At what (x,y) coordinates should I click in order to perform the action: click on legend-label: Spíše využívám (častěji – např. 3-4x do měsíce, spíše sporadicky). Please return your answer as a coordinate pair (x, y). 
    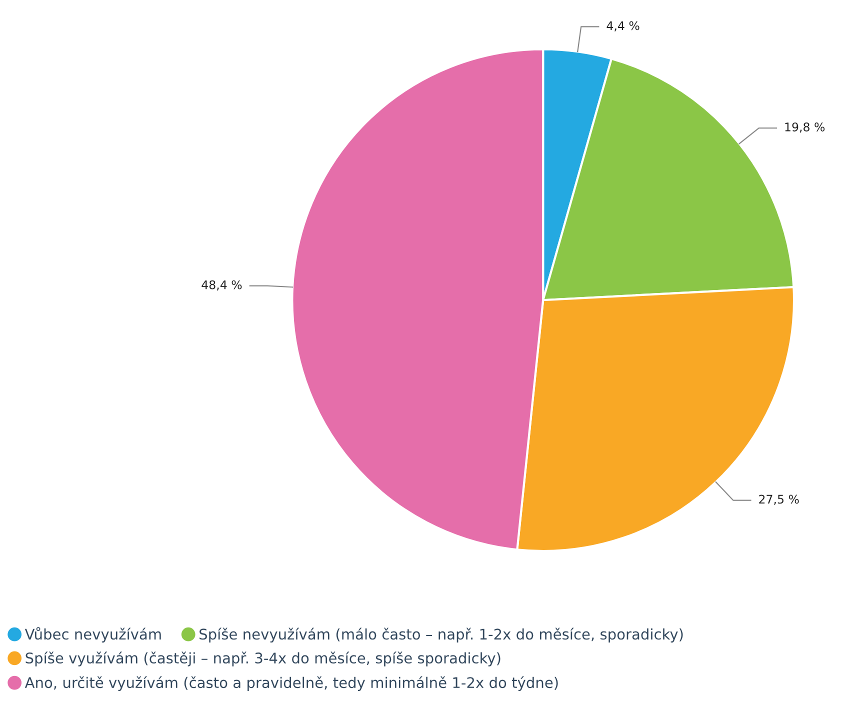
    Looking at the image, I should click on (263, 659).